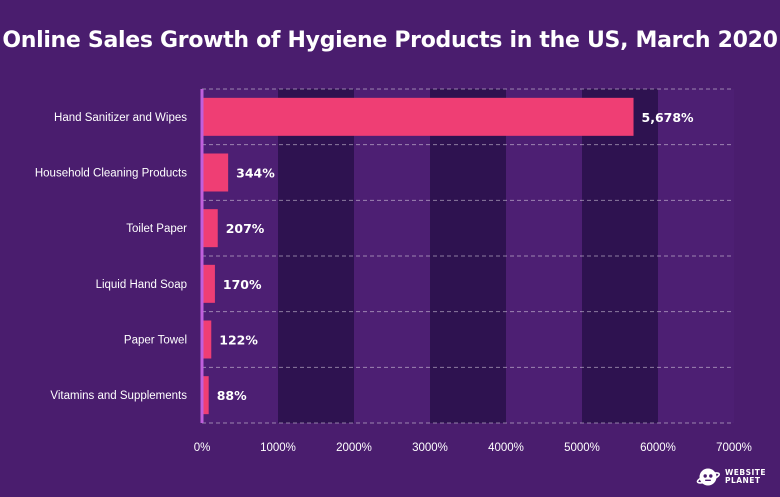 This screenshot has width=780, height=497. What do you see at coordinates (658, 448) in the screenshot?
I see `x-tick-label: 6000%` at bounding box center [658, 448].